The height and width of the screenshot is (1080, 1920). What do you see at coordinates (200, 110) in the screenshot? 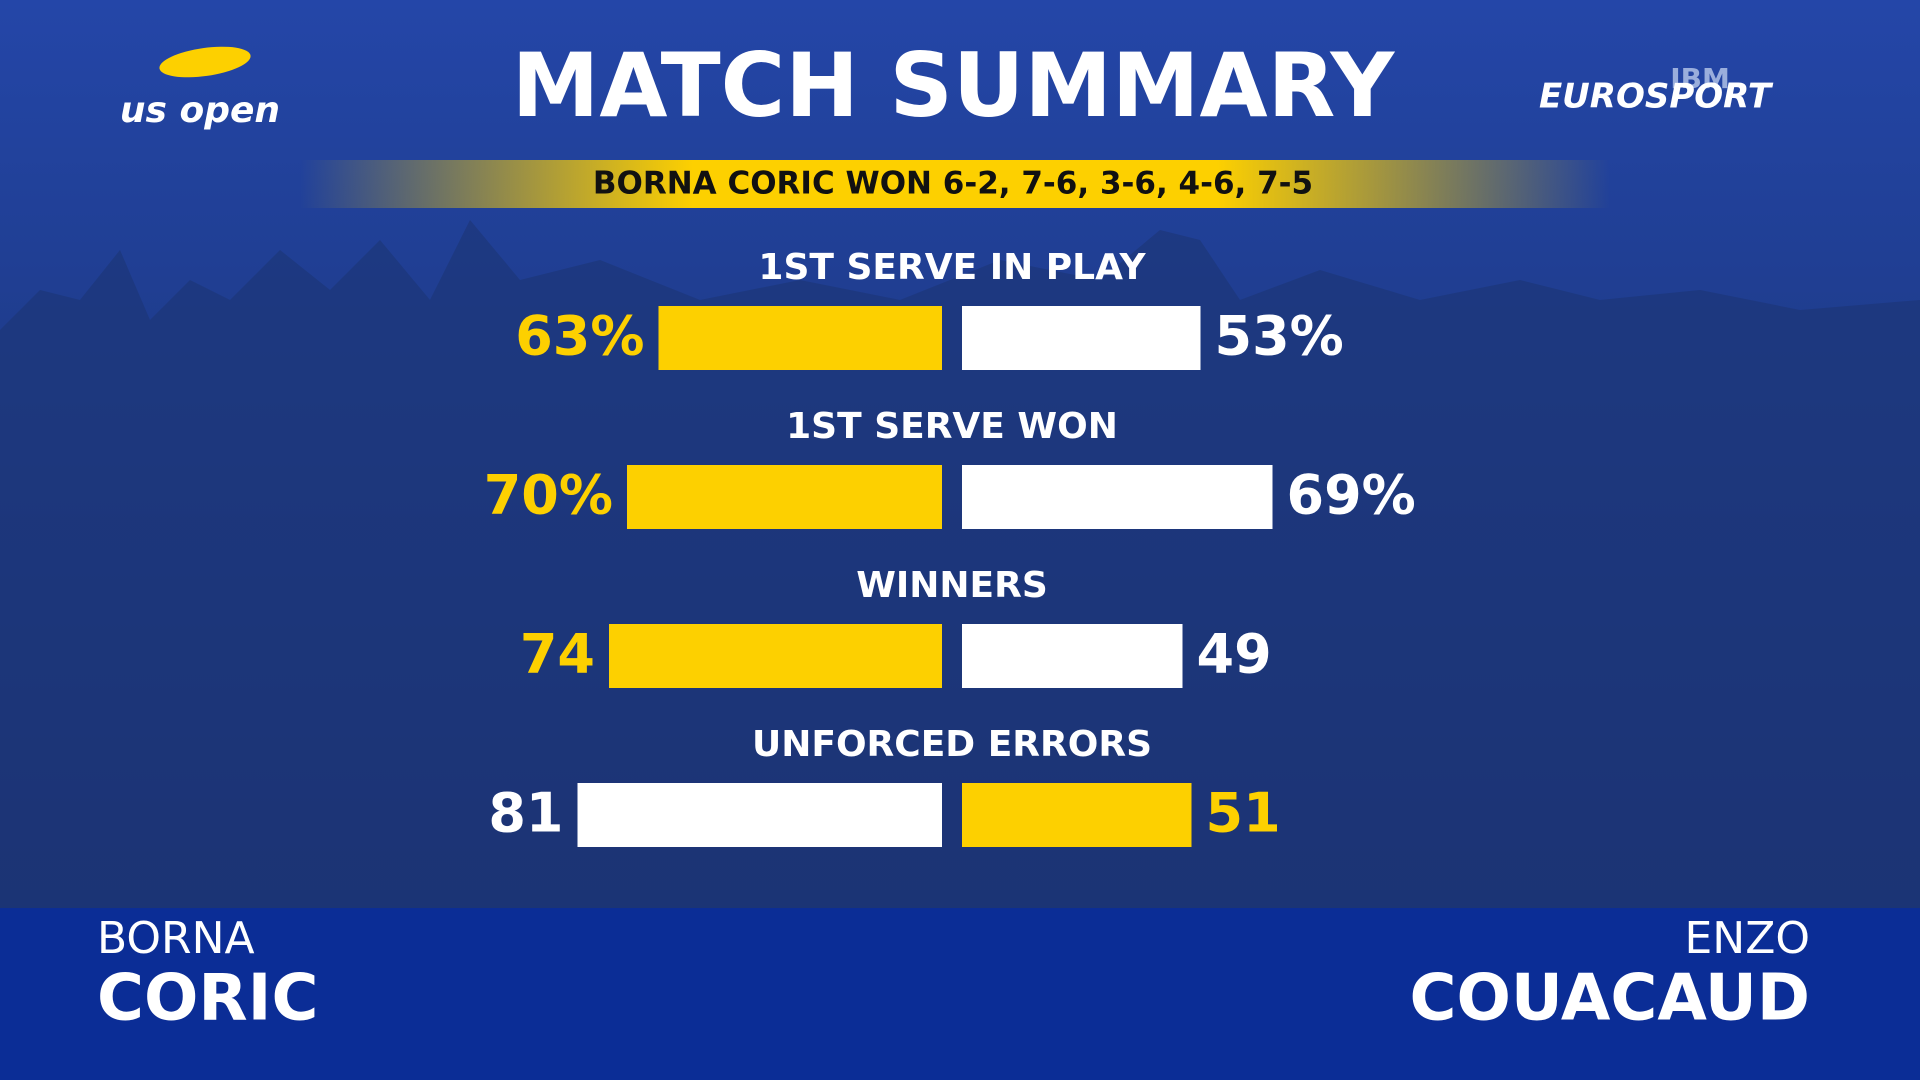
I see `brand-logo: us open` at bounding box center [200, 110].